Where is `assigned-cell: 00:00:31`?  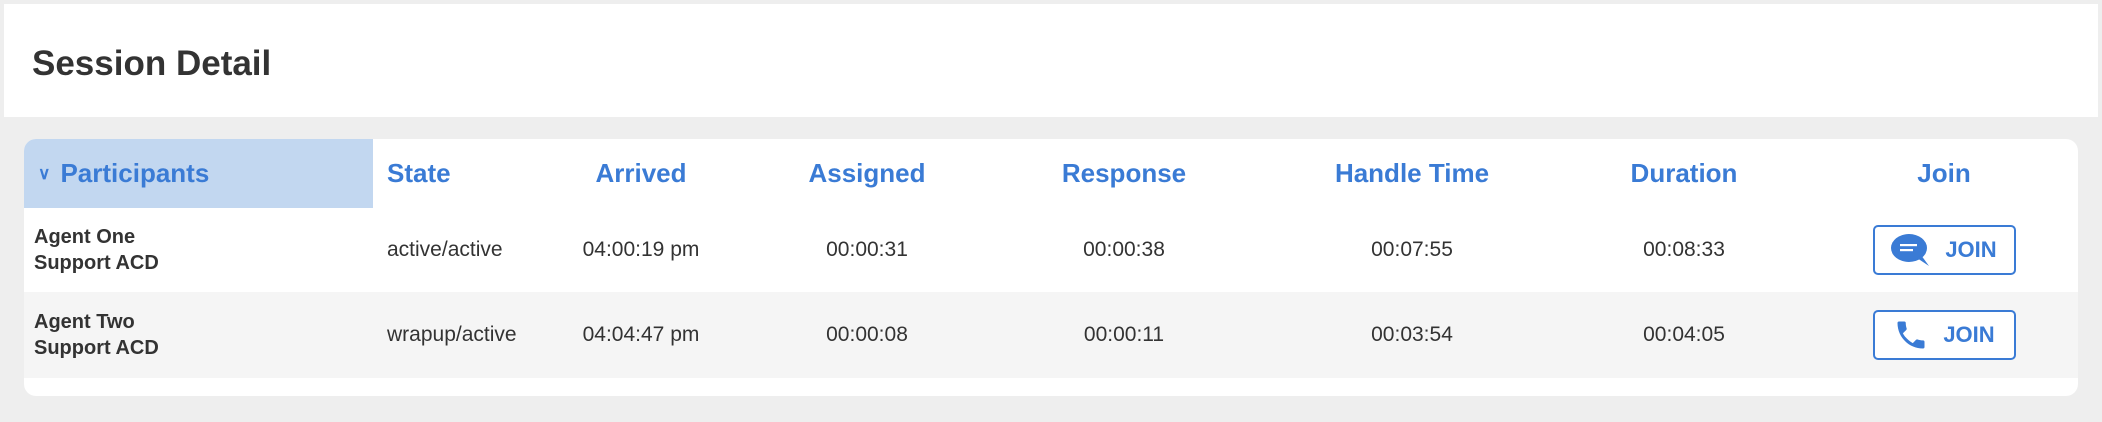
assigned-cell: 00:00:31 is located at coordinates (867, 249).